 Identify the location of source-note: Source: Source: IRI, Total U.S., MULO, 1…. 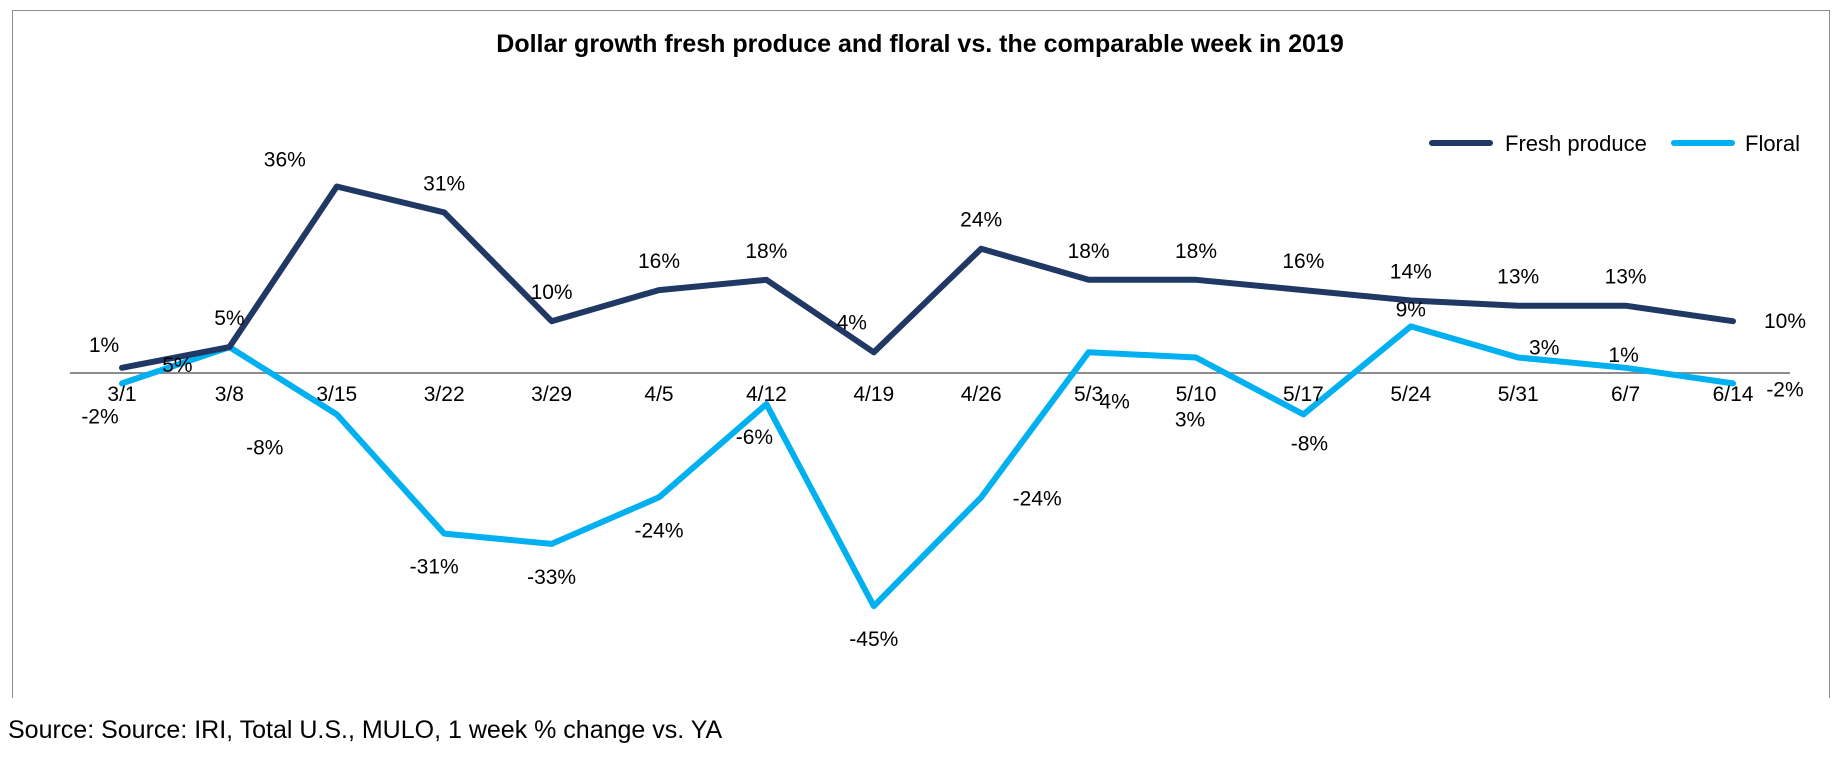
(365, 730).